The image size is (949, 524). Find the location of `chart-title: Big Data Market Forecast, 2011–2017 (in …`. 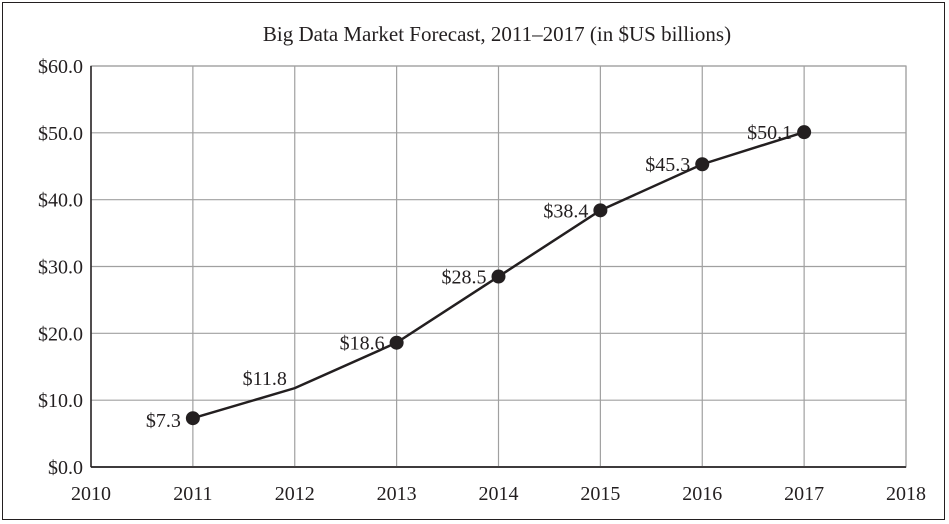

chart-title: Big Data Market Forecast, 2011–2017 (in … is located at coordinates (497, 34).